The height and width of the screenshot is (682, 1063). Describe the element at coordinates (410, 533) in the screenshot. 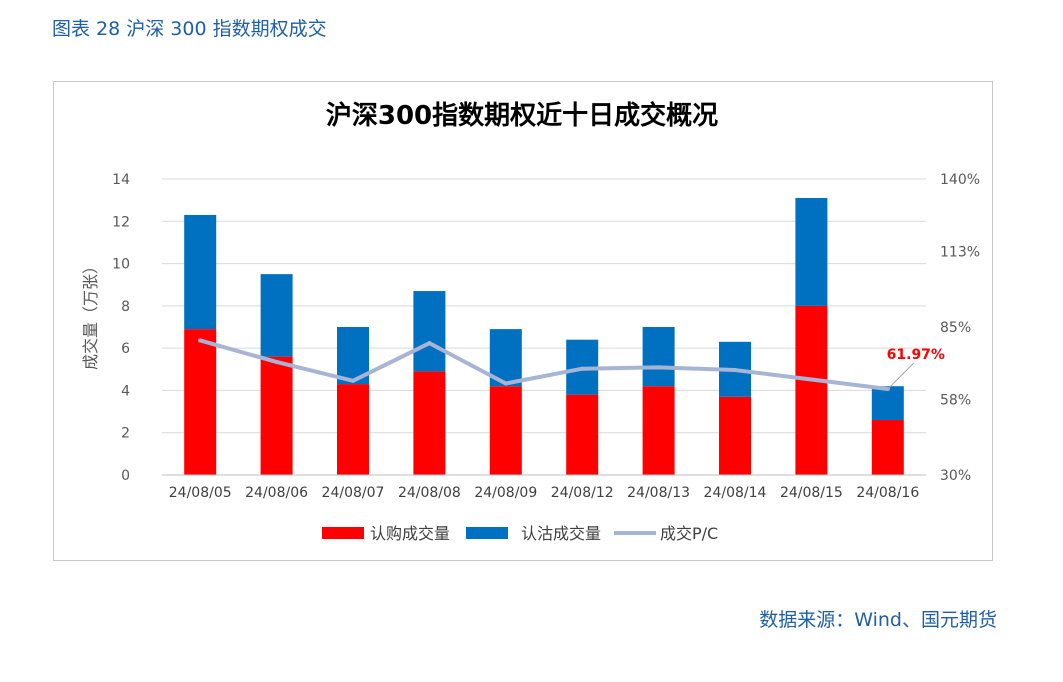

I see `legend-label-call: 认购成交量` at that location.